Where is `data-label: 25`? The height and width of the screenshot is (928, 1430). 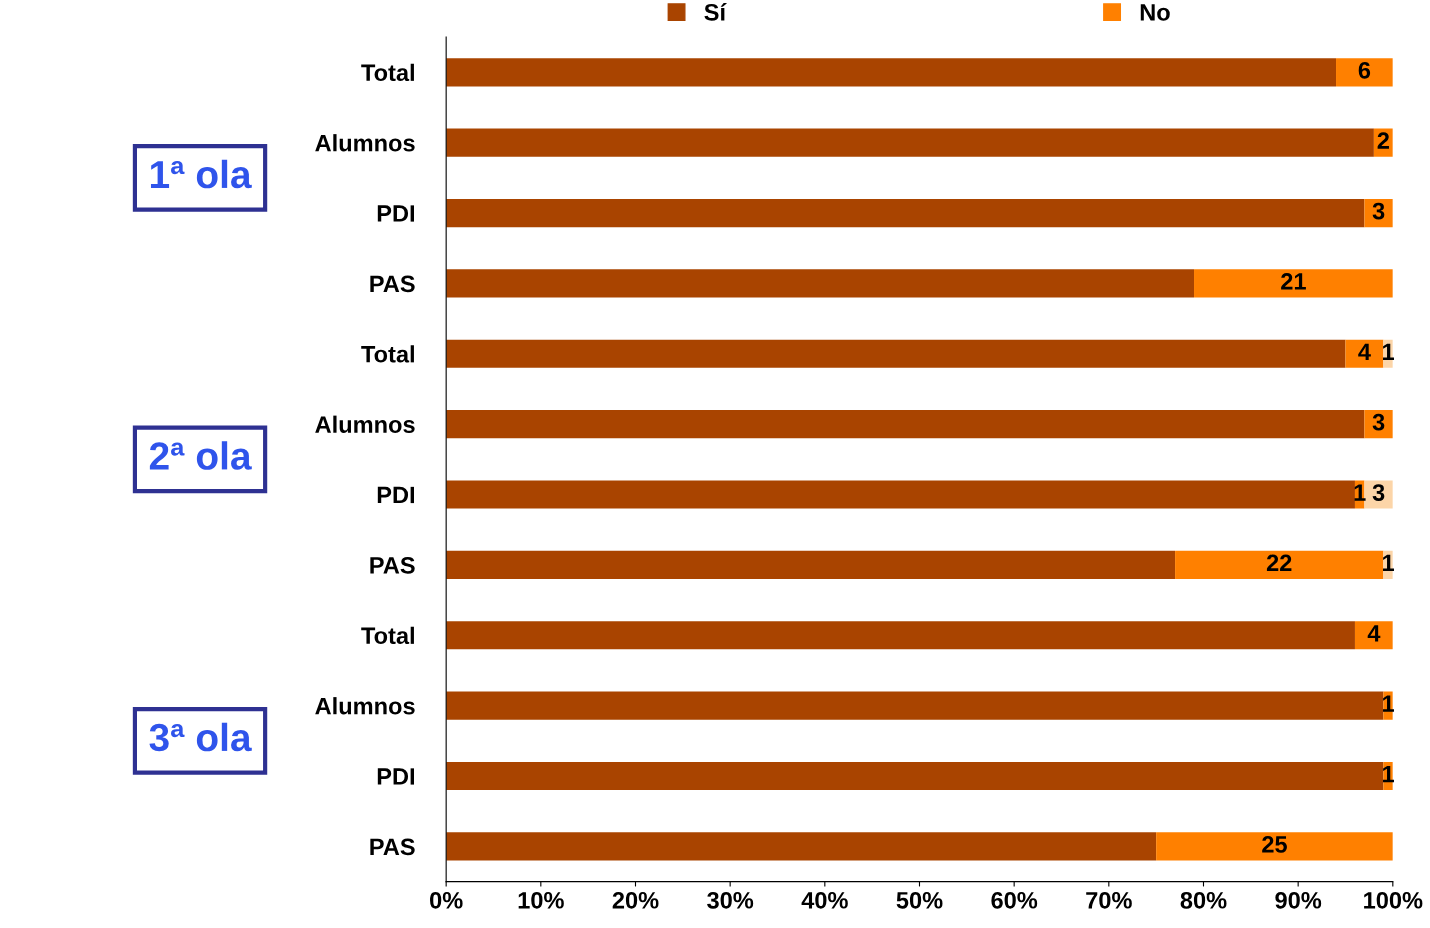 data-label: 25 is located at coordinates (1274, 844).